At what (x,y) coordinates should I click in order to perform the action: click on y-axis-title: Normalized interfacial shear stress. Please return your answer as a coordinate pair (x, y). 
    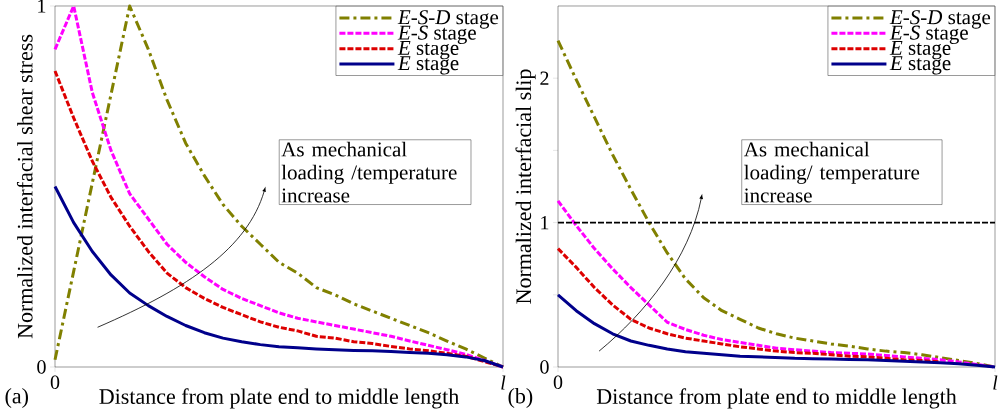
    Looking at the image, I should click on (24, 186).